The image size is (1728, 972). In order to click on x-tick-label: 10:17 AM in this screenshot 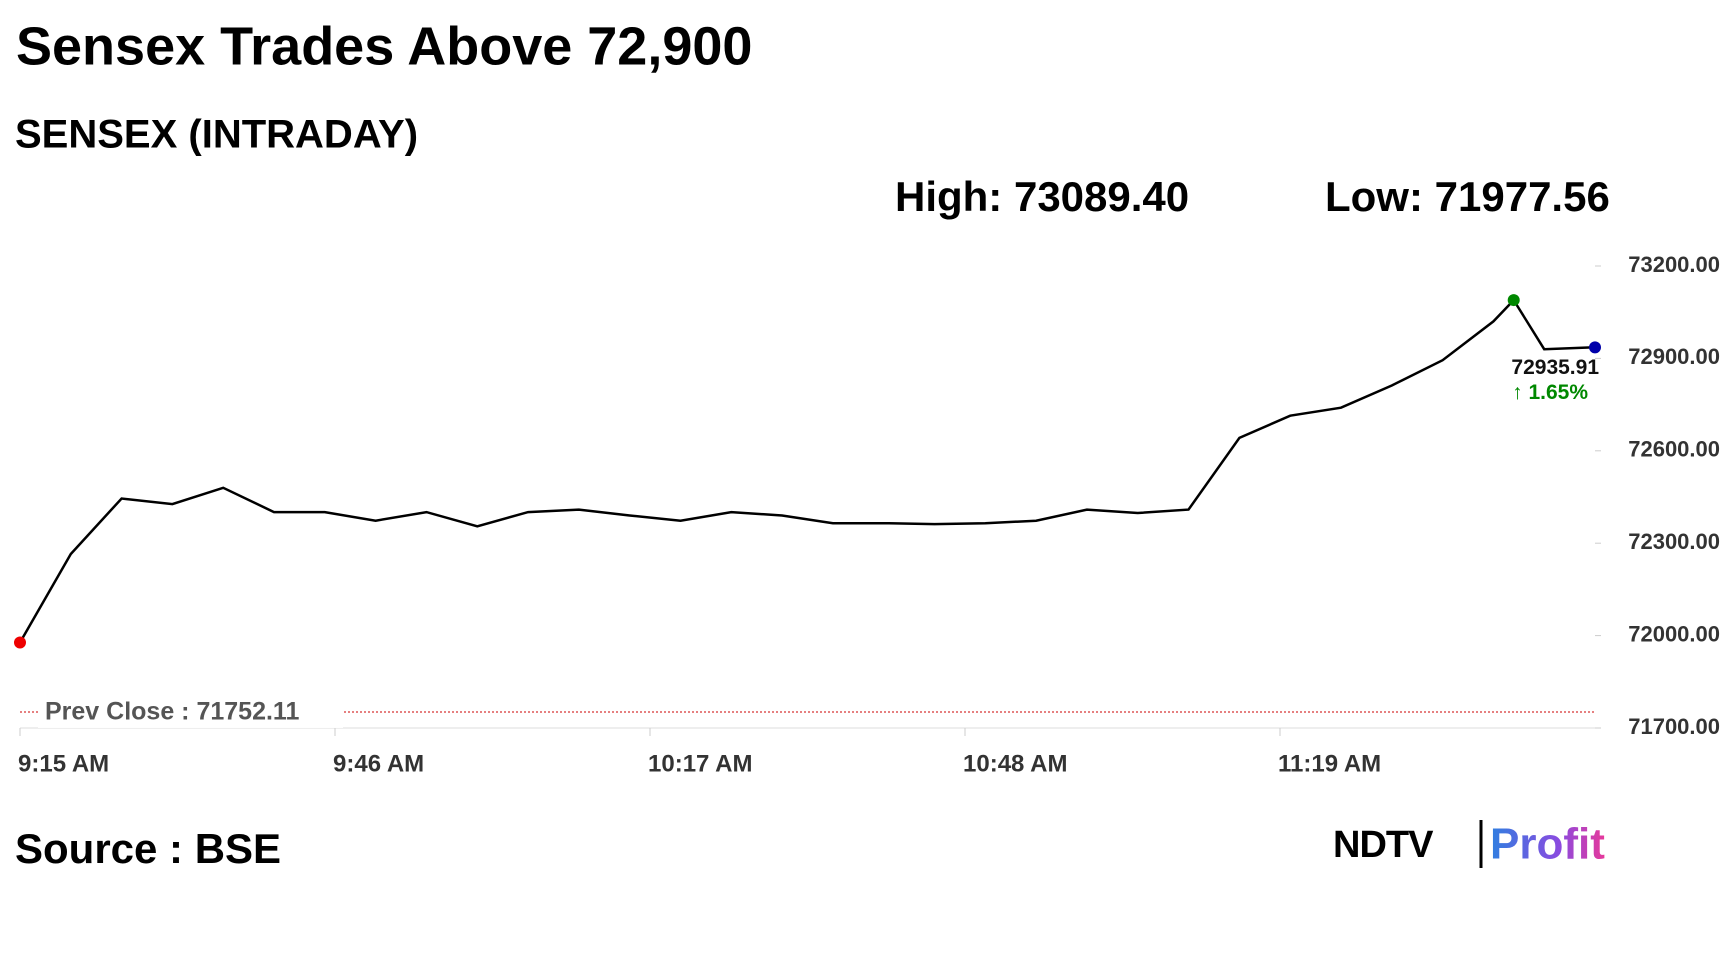, I will do `click(700, 763)`.